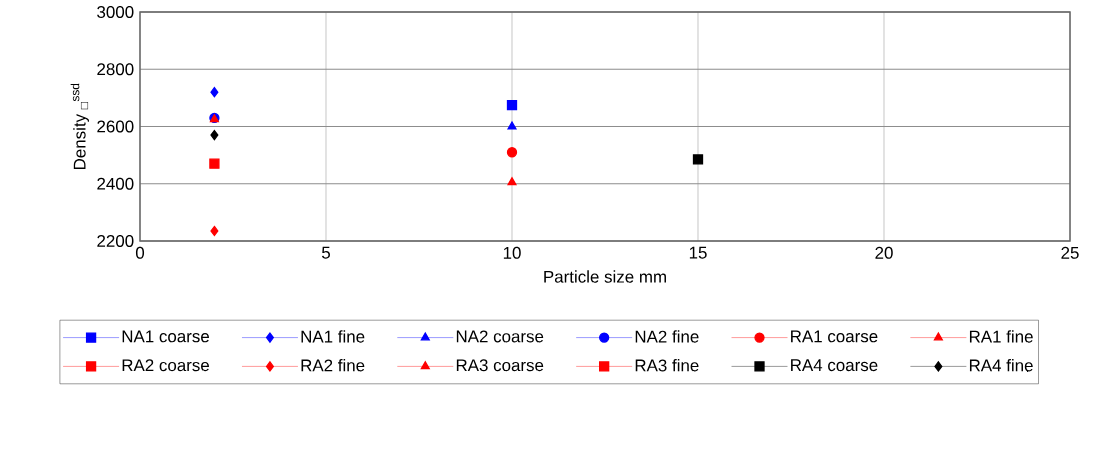 The height and width of the screenshot is (450, 1094). Describe the element at coordinates (140, 252) in the screenshot. I see `x-tick-label: 0` at that location.